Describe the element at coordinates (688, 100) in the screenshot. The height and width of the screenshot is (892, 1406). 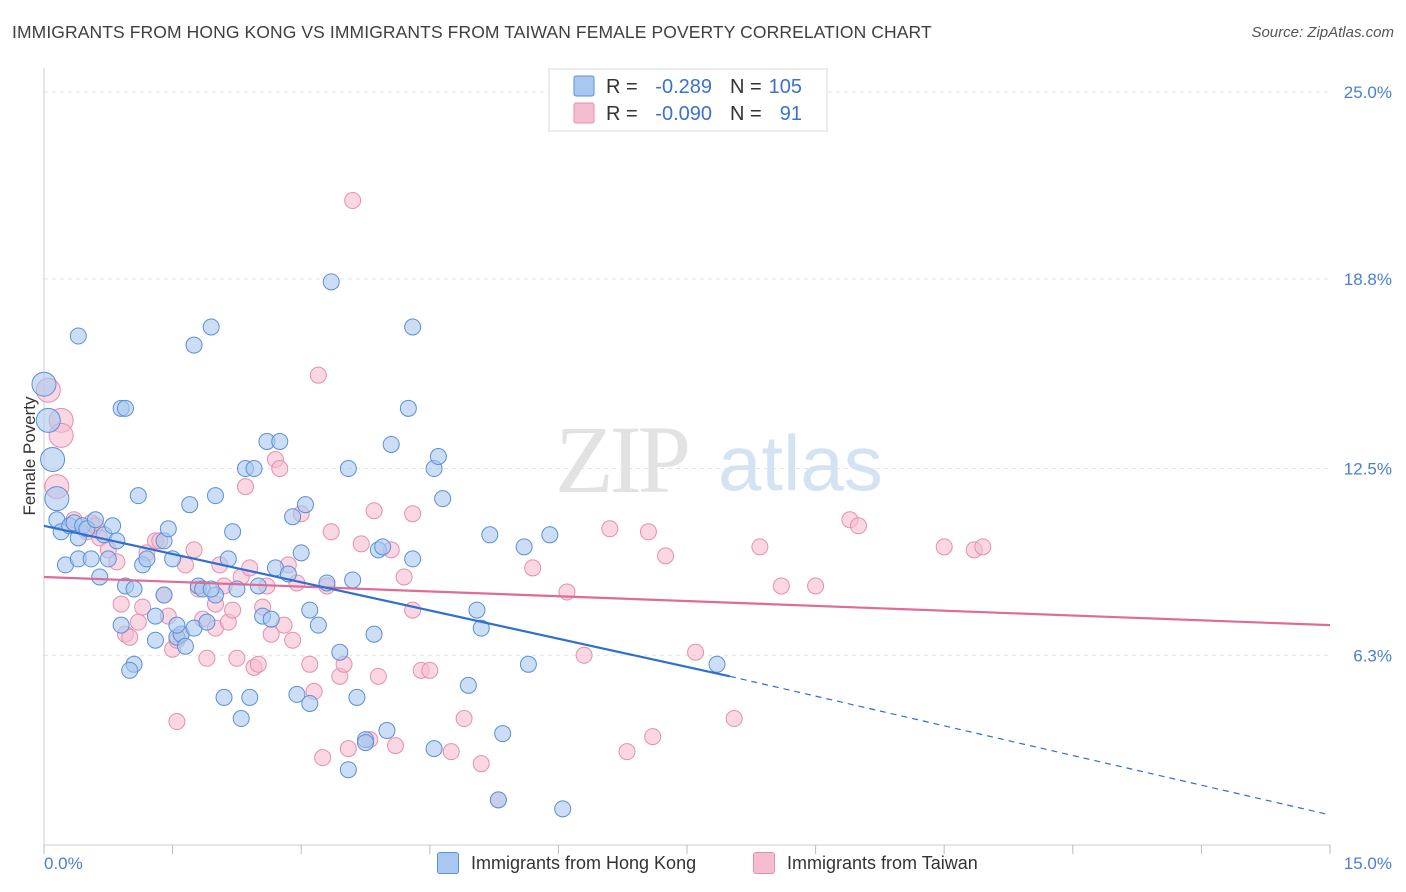
I see `legend-box: R = -0.289 N = 105 R = -0.090 N = 91` at that location.